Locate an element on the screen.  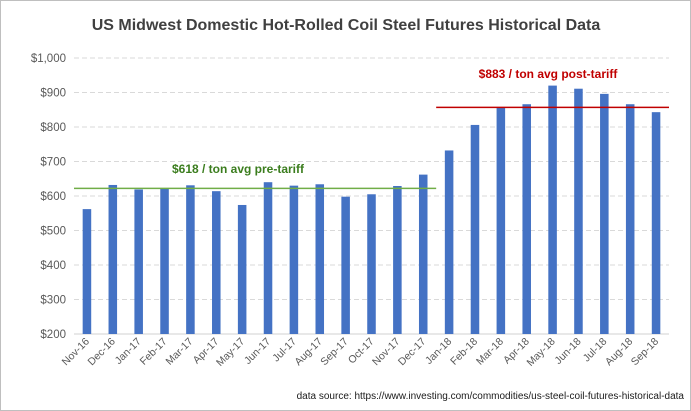
y-tick-label: $300 is located at coordinates (53, 301).